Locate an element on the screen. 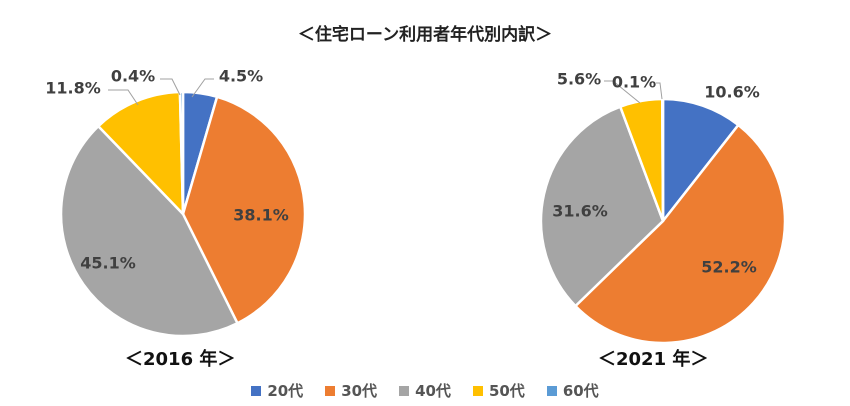 This screenshot has height=406, width=850. chart-title: ＜住宅ローン利用者年代別内訳＞ is located at coordinates (425, 35).